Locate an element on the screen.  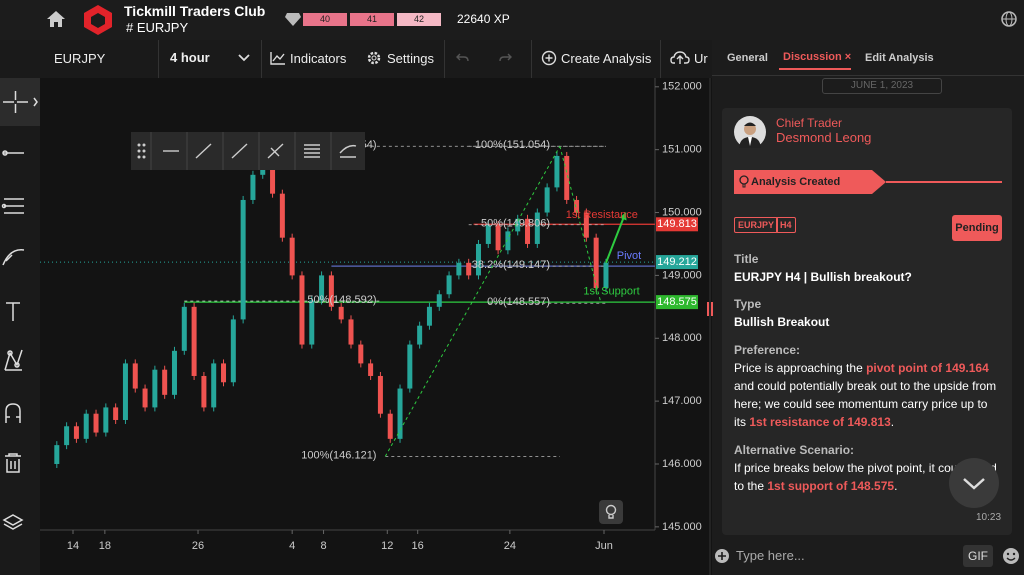
upload-button: Ur is located at coordinates (701, 58).